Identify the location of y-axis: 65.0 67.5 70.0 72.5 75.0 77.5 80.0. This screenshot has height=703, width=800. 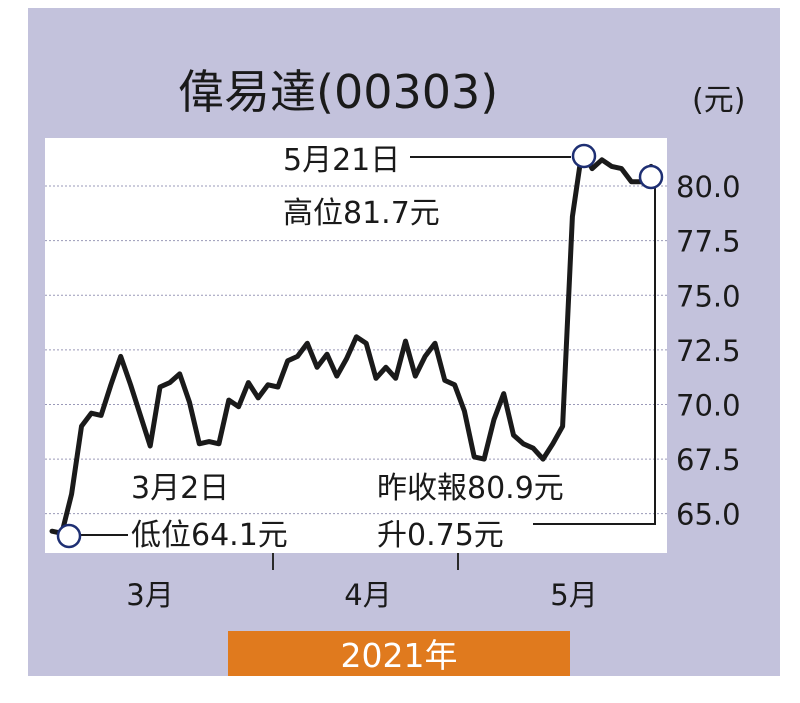
(708, 351).